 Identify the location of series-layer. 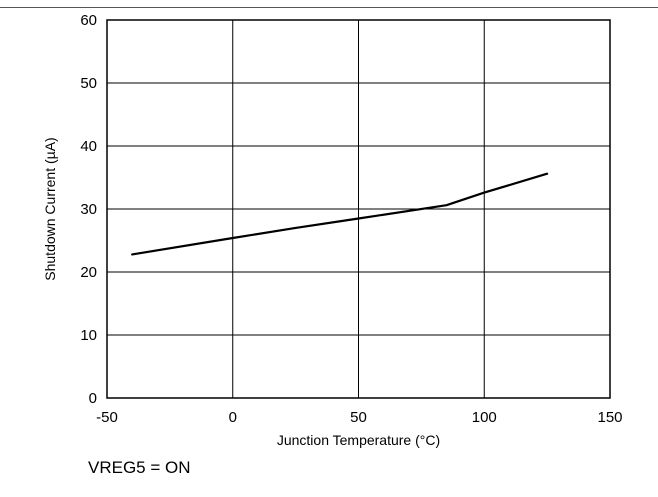
(340, 214).